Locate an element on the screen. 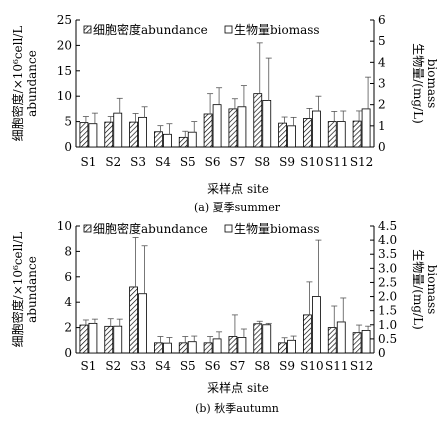  chart-b-bar-abundance-S2 is located at coordinates (109, 339).